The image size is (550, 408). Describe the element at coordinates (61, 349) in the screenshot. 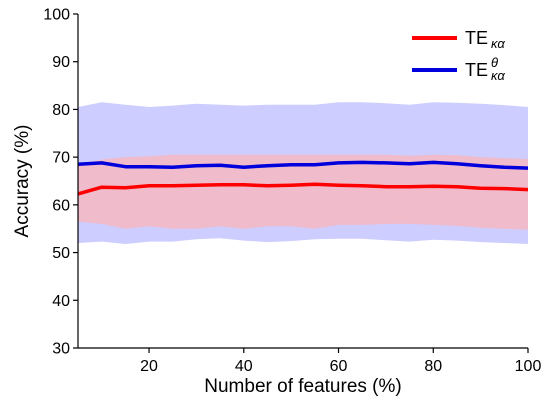

I see `y-tick-label: 30` at that location.